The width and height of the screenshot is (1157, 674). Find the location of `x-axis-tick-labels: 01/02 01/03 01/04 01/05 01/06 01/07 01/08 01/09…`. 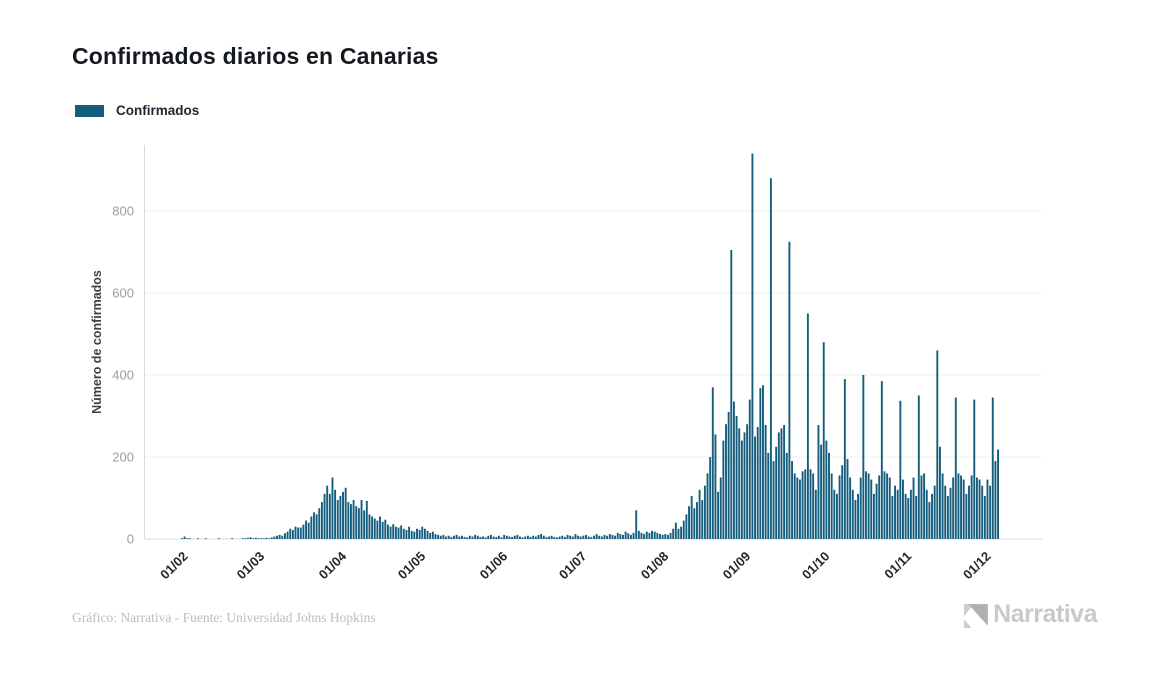

x-axis-tick-labels: 01/02 01/03 01/04 01/05 01/06 01/07 01/08 01/09… is located at coordinates (575, 565).